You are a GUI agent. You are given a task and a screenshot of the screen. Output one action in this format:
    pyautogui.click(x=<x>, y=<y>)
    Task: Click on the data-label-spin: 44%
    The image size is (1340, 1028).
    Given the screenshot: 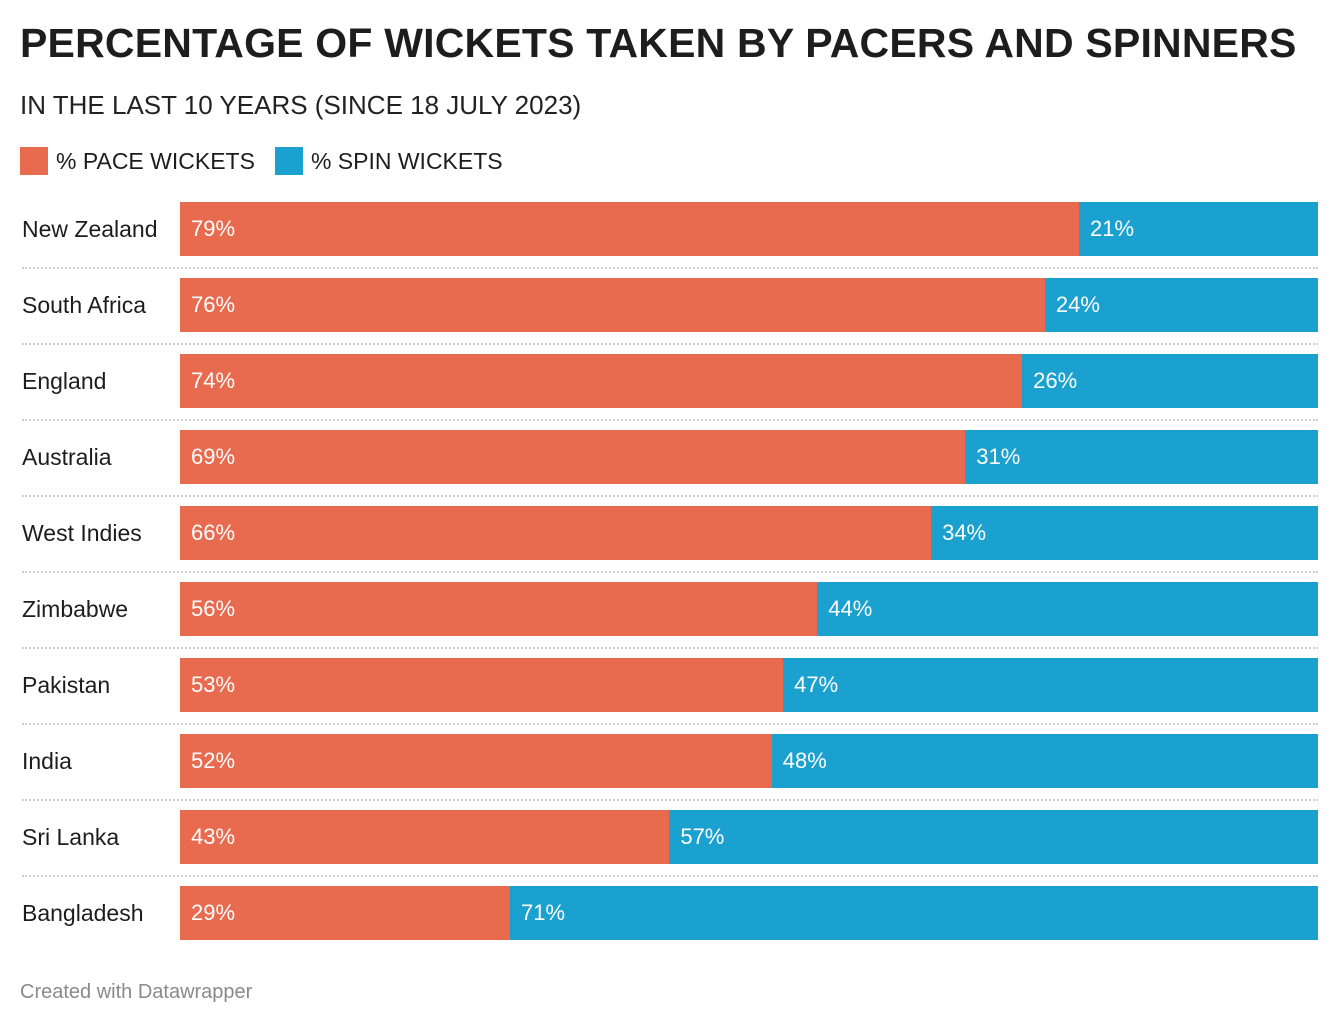 What is the action you would take?
    pyautogui.click(x=850, y=608)
    